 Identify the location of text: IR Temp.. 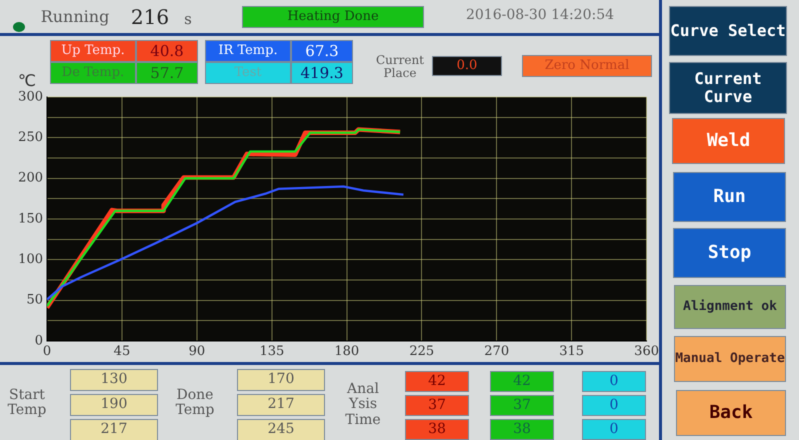
(248, 51).